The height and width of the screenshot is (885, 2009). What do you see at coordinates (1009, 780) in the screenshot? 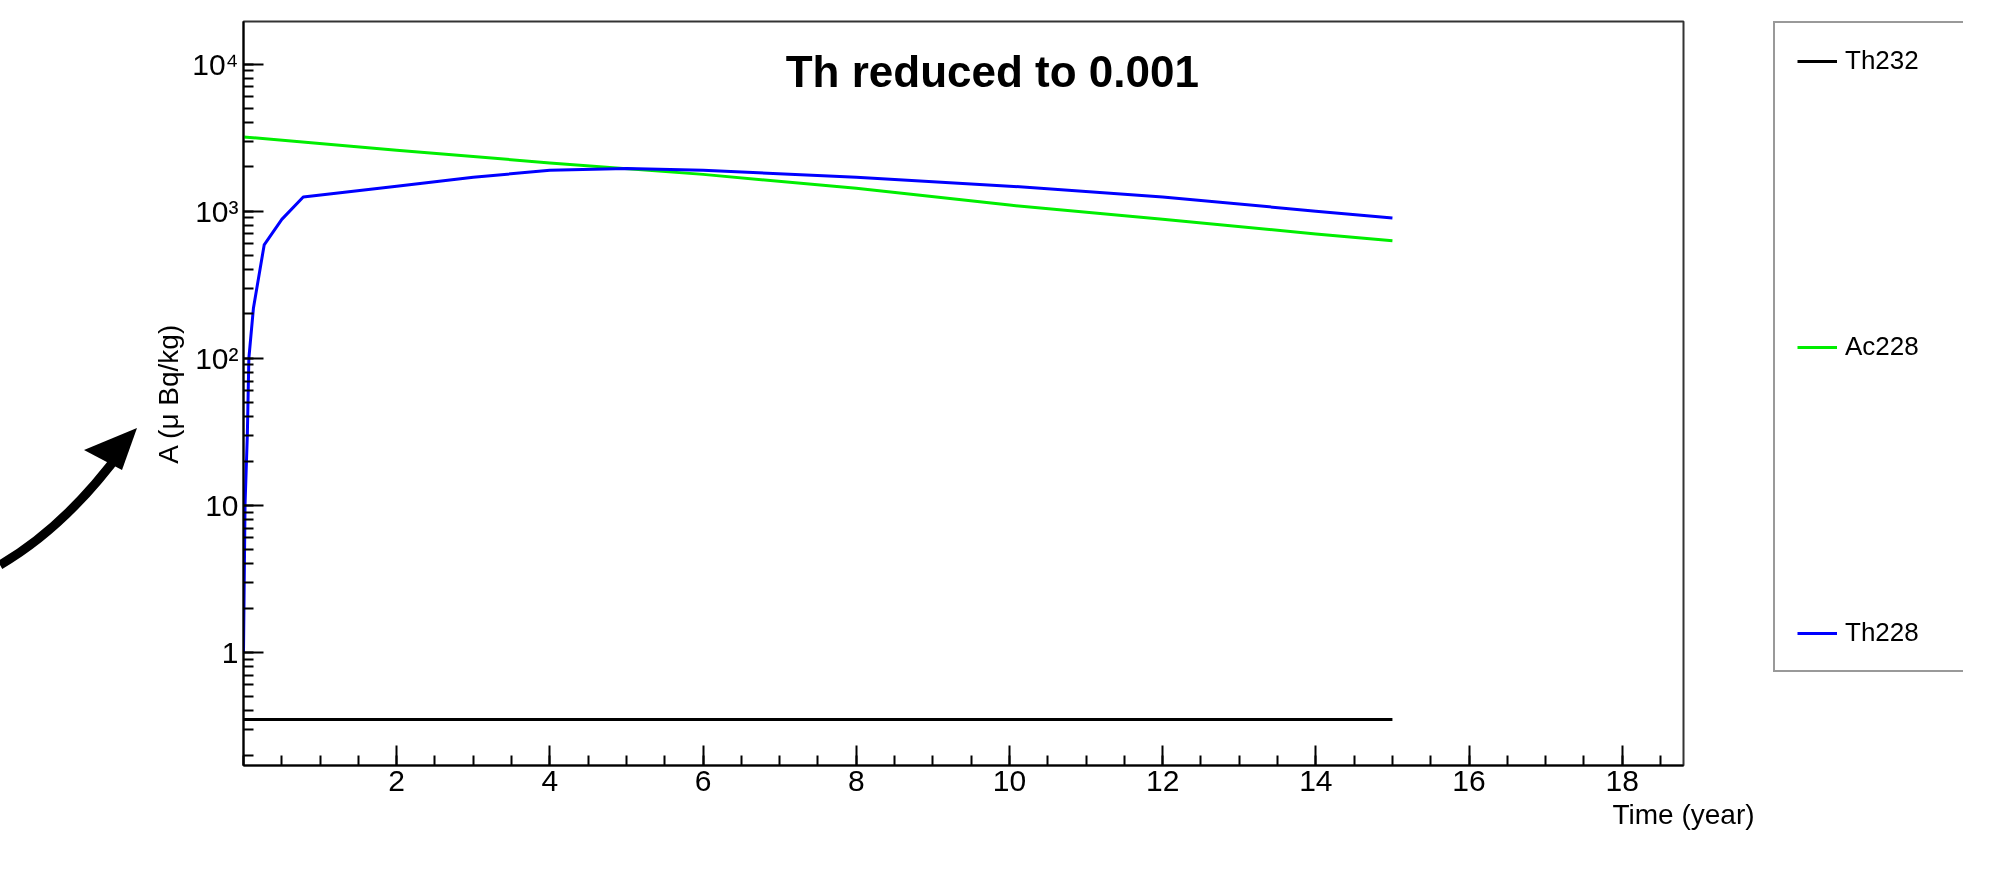
I see `x-tick-label: 10` at bounding box center [1009, 780].